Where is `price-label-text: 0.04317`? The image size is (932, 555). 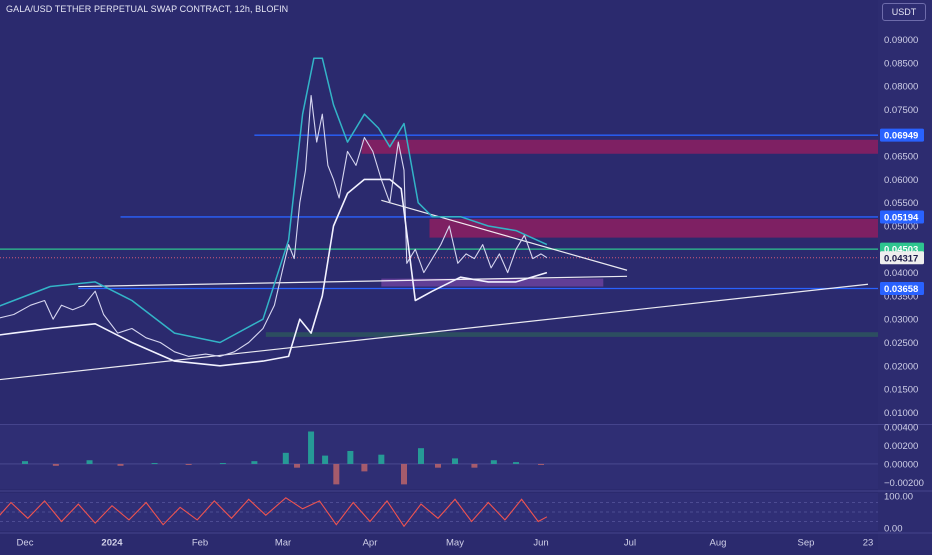
price-label-text: 0.04317 is located at coordinates (901, 258).